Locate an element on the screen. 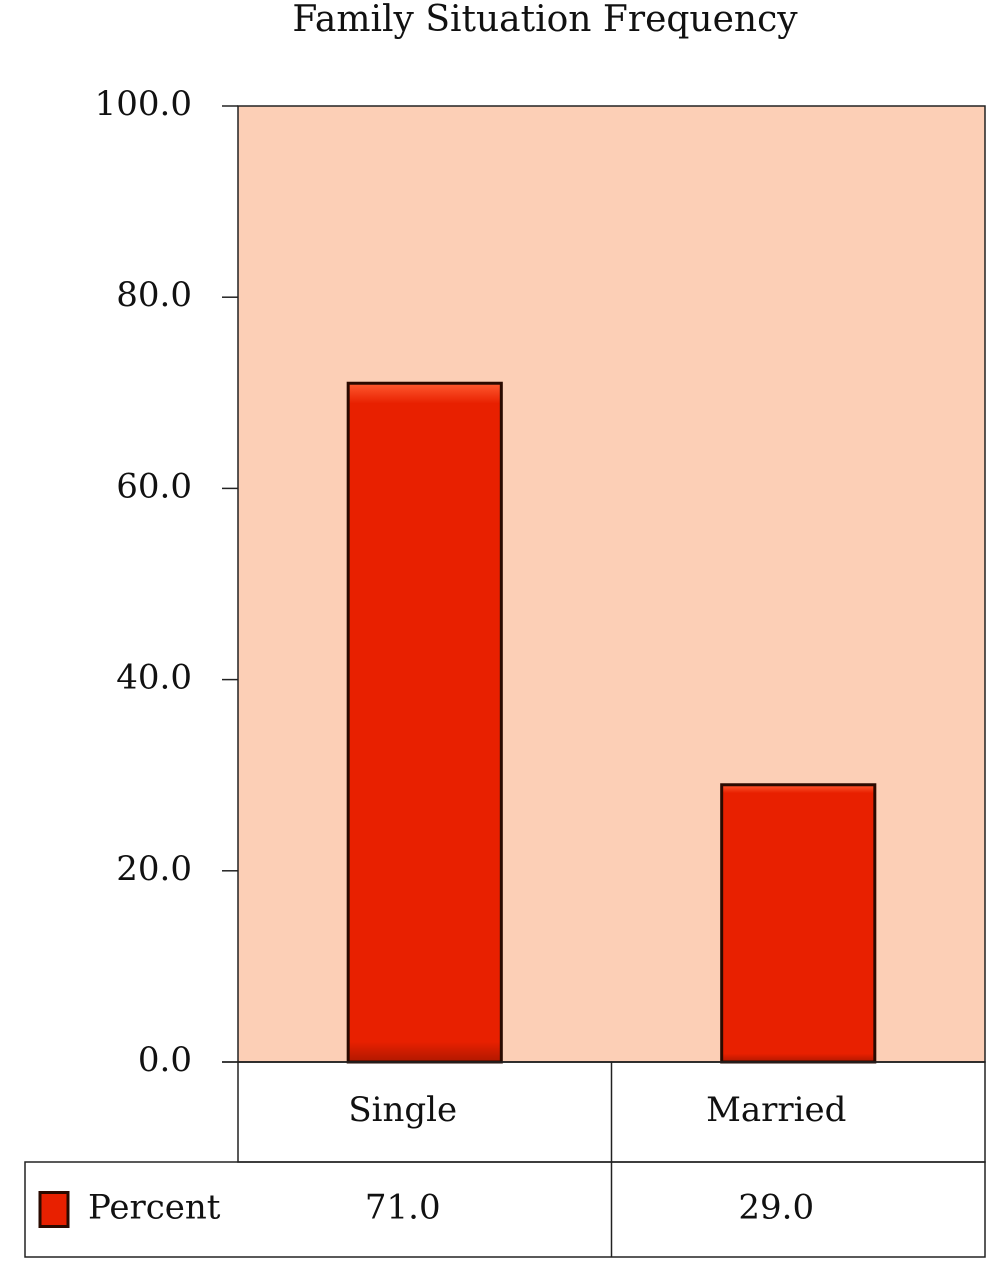 The width and height of the screenshot is (1000, 1280). y-tick-label: 40.0 is located at coordinates (154, 678).